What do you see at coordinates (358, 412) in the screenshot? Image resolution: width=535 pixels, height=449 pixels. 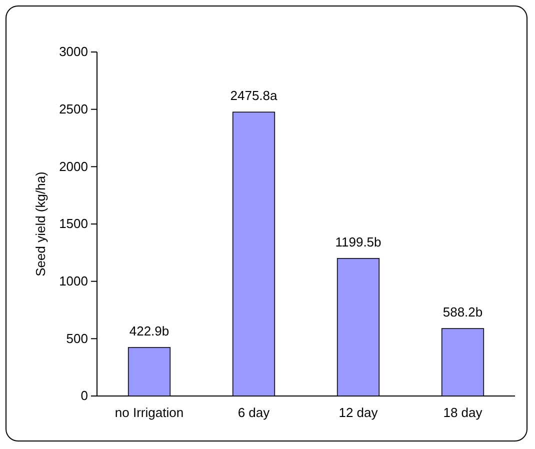 I see `x-tick-label: 12 day` at bounding box center [358, 412].